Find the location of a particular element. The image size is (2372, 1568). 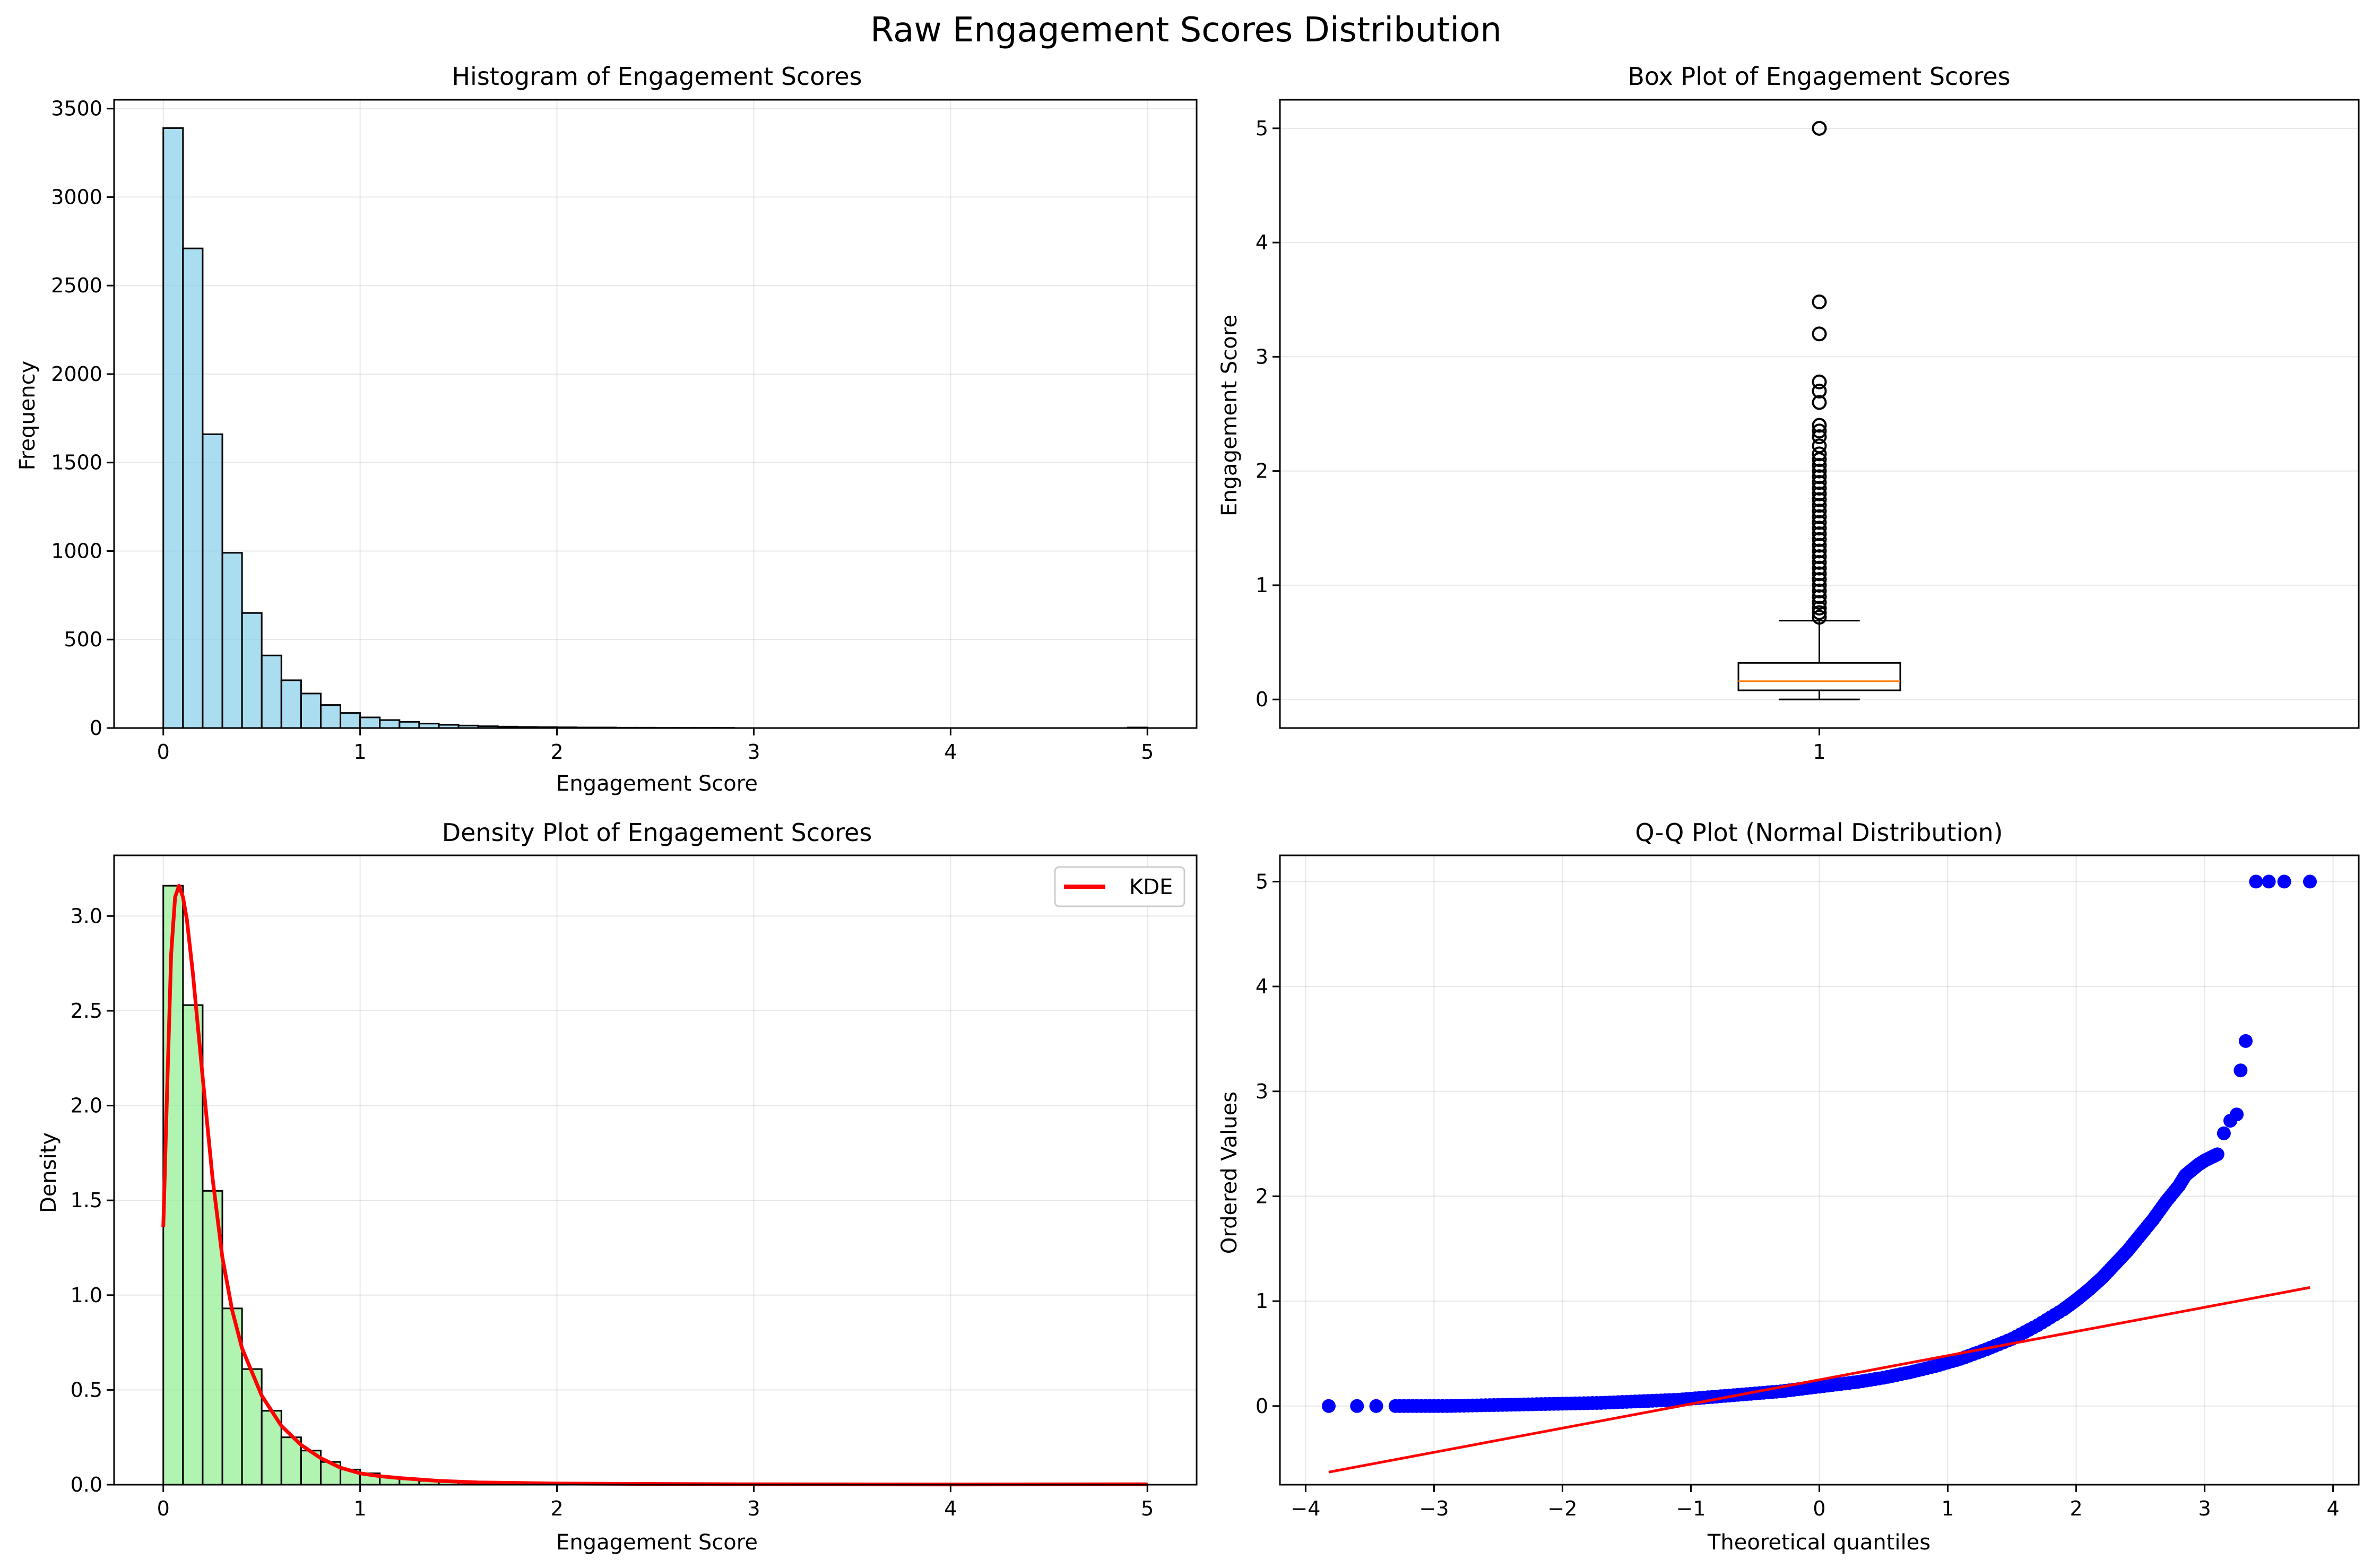

histogram-ylabel: Frequency is located at coordinates (28, 416).